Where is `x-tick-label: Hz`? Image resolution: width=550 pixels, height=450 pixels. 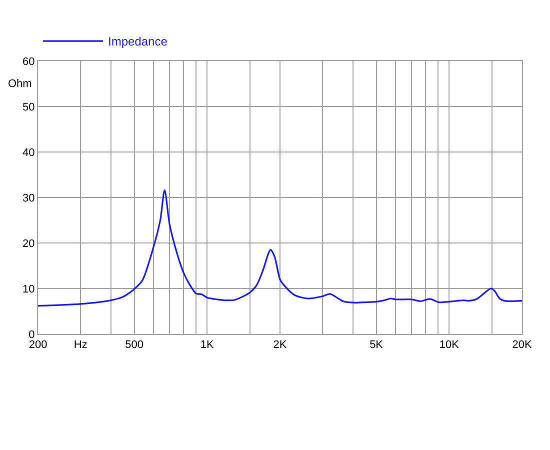
x-tick-label: Hz is located at coordinates (81, 345).